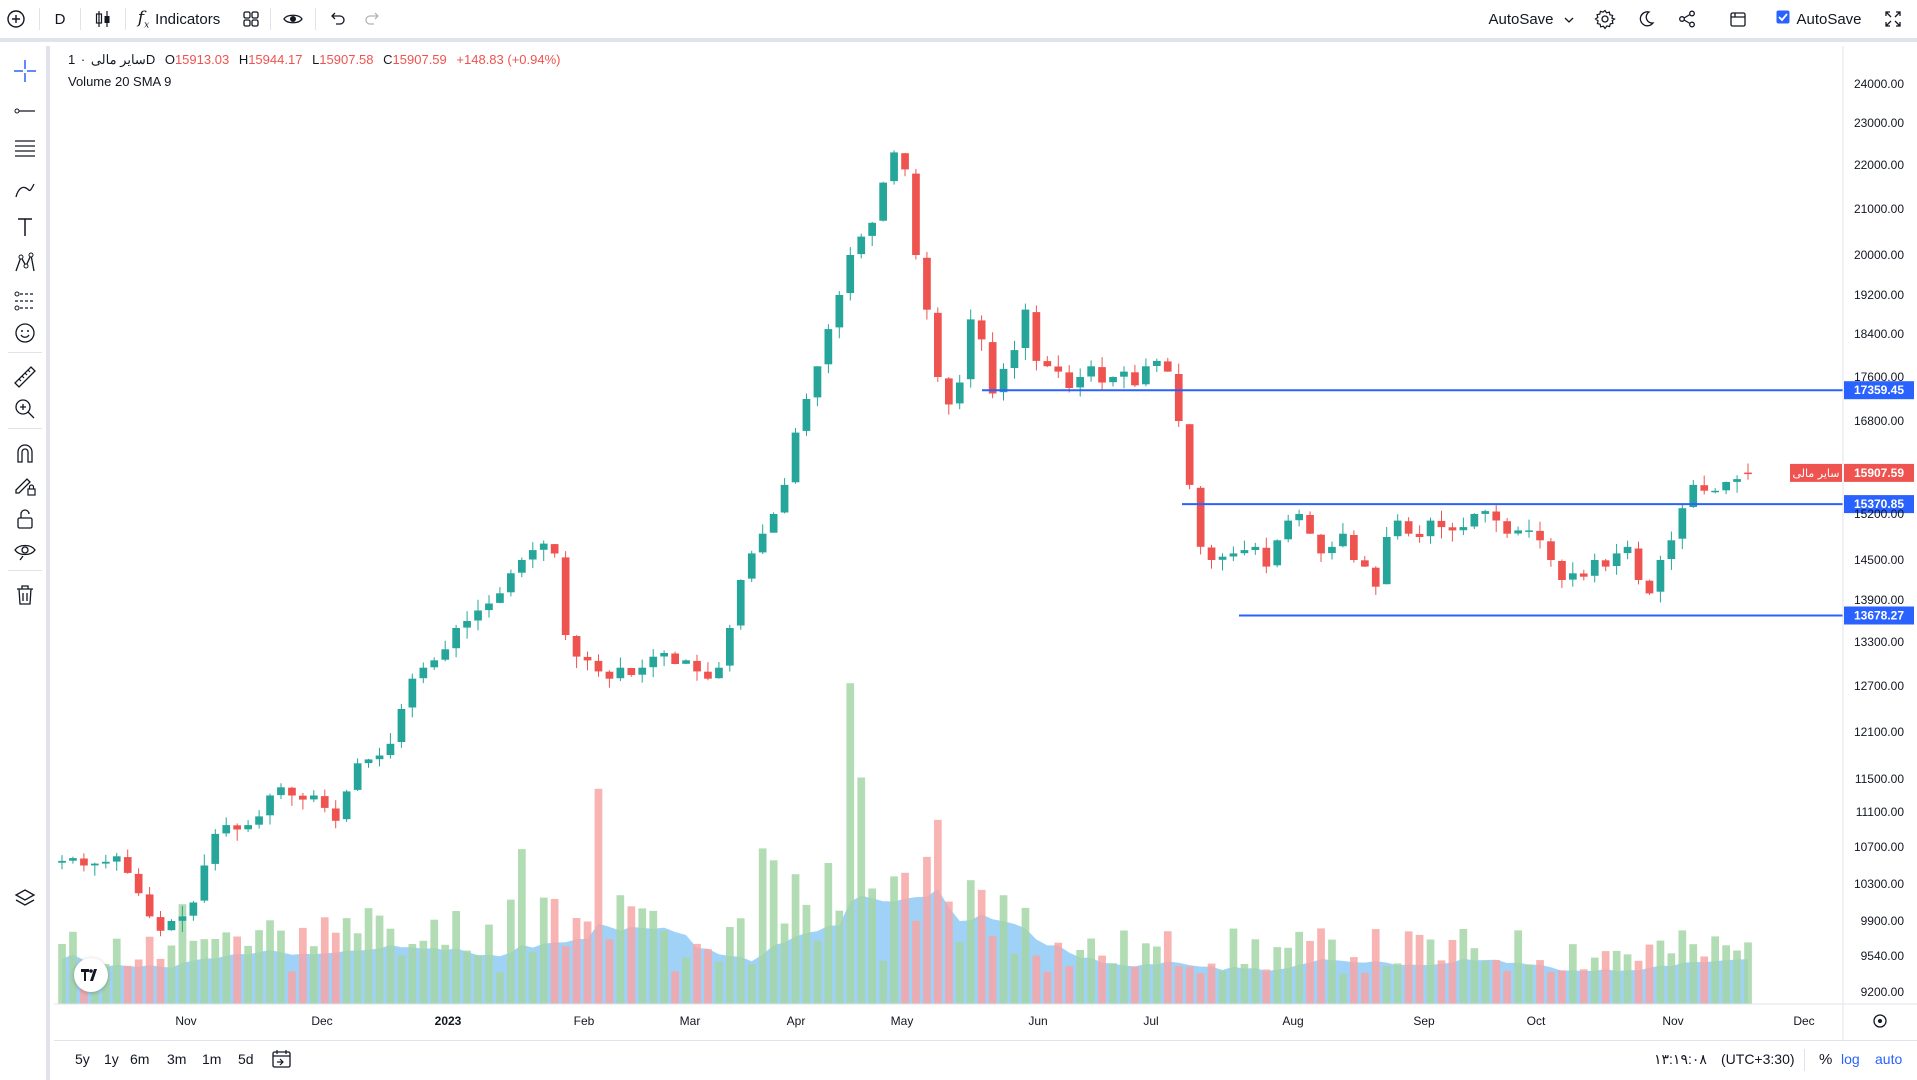  What do you see at coordinates (111, 1059) in the screenshot?
I see `range-1y: 1y` at bounding box center [111, 1059].